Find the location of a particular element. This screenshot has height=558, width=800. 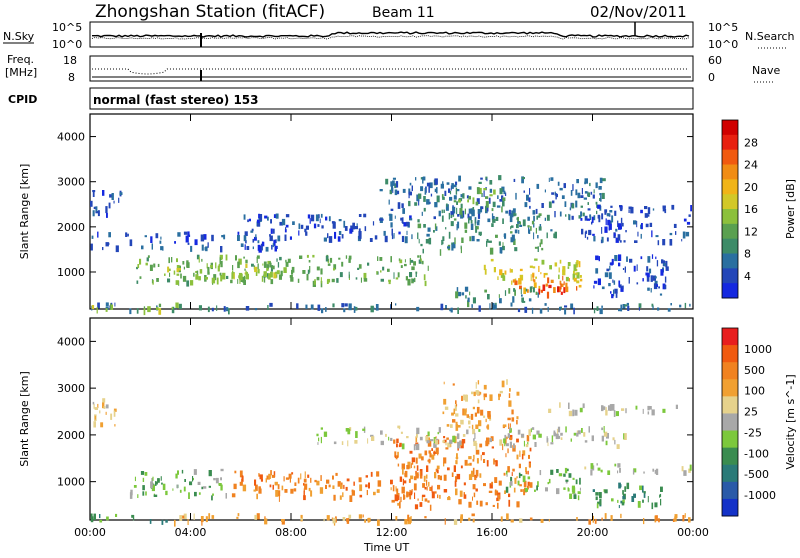

colorbar-segment is located at coordinates (730, 231).